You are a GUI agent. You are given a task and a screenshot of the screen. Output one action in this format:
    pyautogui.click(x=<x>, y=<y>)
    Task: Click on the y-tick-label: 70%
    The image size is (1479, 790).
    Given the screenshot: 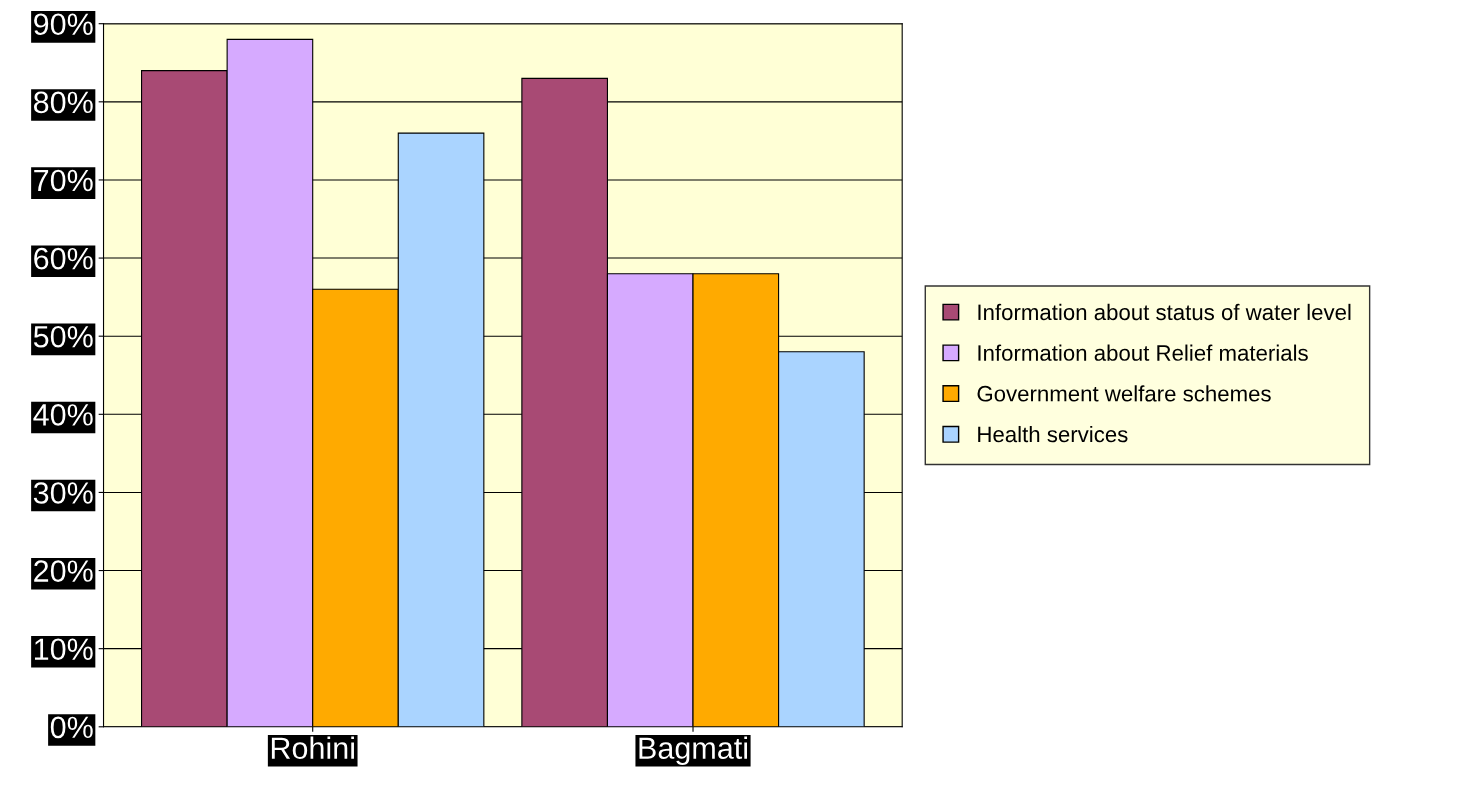 What is the action you would take?
    pyautogui.click(x=63, y=180)
    